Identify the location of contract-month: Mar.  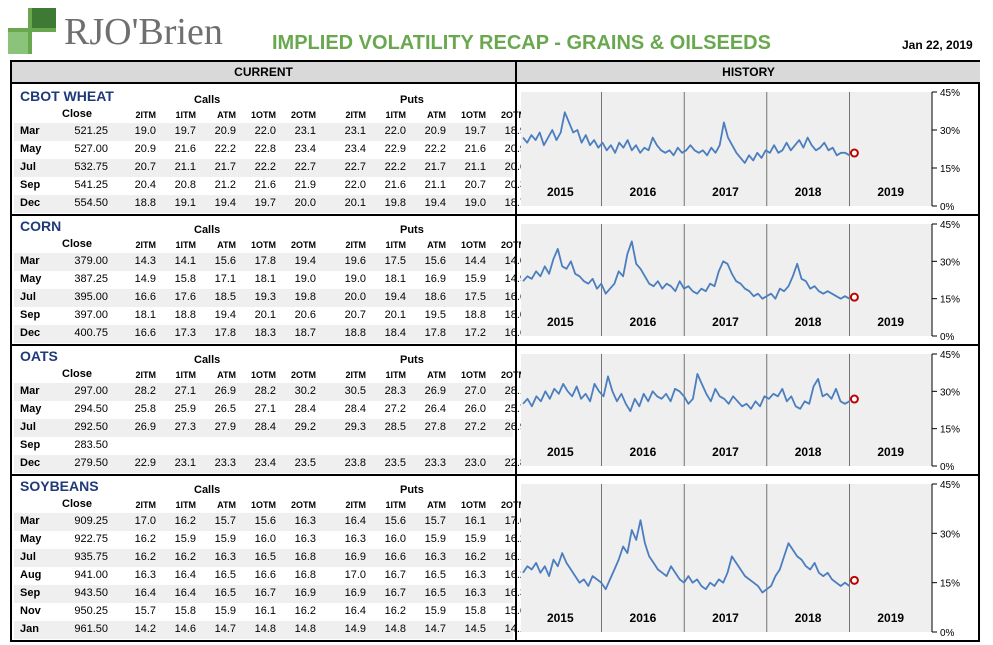
(30, 521).